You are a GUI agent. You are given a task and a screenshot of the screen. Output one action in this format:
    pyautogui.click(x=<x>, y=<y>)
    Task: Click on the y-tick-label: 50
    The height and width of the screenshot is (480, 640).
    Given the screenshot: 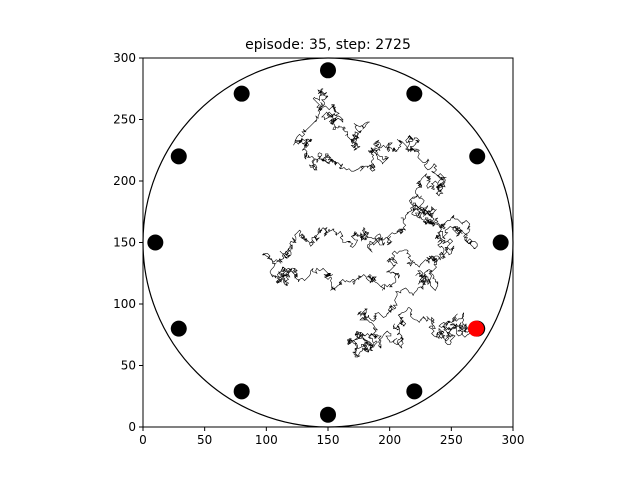 What is the action you would take?
    pyautogui.click(x=128, y=366)
    